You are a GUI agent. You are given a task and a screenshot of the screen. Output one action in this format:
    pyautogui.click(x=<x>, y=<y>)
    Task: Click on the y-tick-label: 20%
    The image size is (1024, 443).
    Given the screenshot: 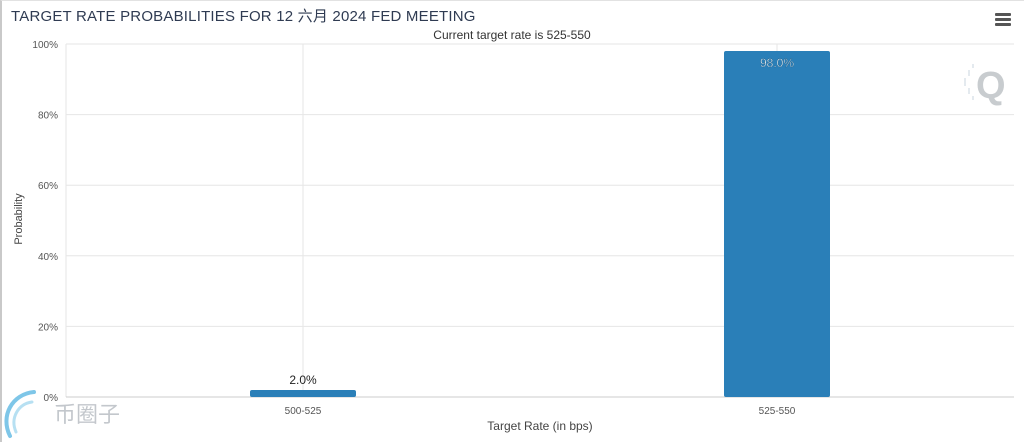 What is the action you would take?
    pyautogui.click(x=48, y=327)
    